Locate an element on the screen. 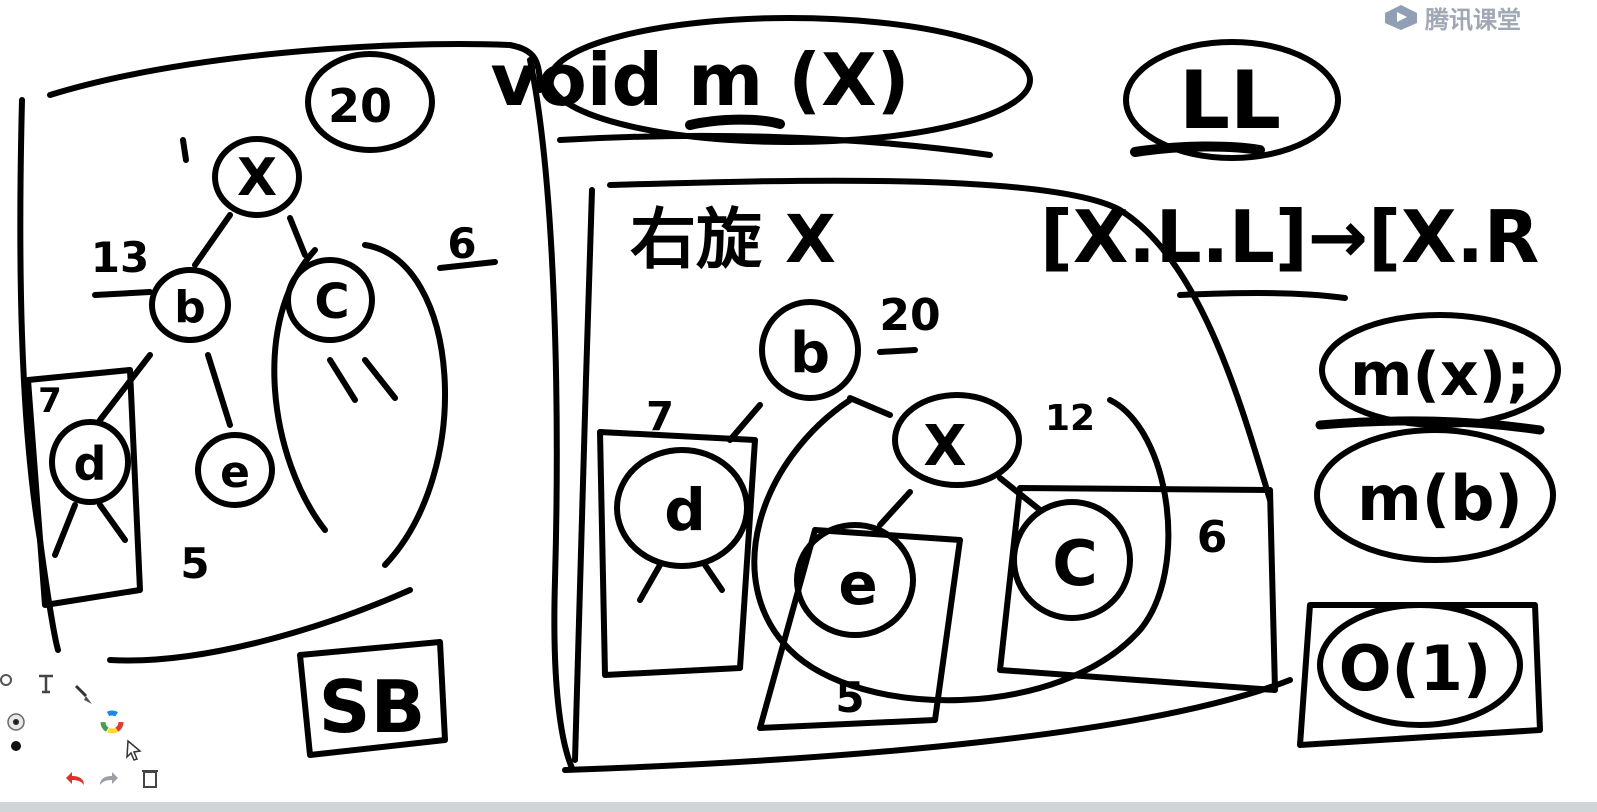  left-panel-border is located at coordinates (39, 375).